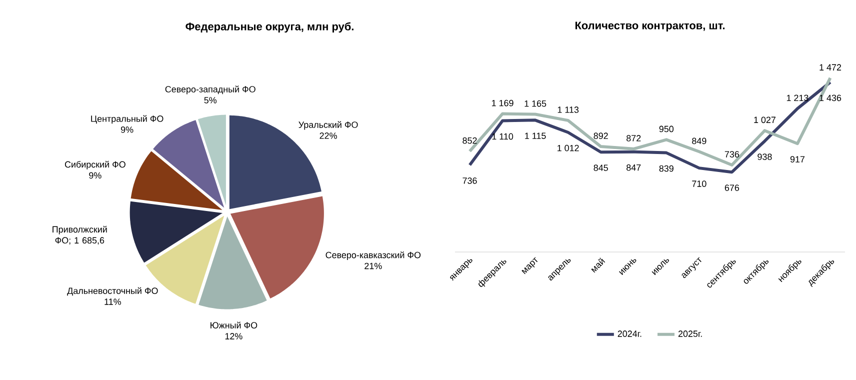  I want to click on slice-label: Приволжский ФО; 1 685,6, so click(79, 235).